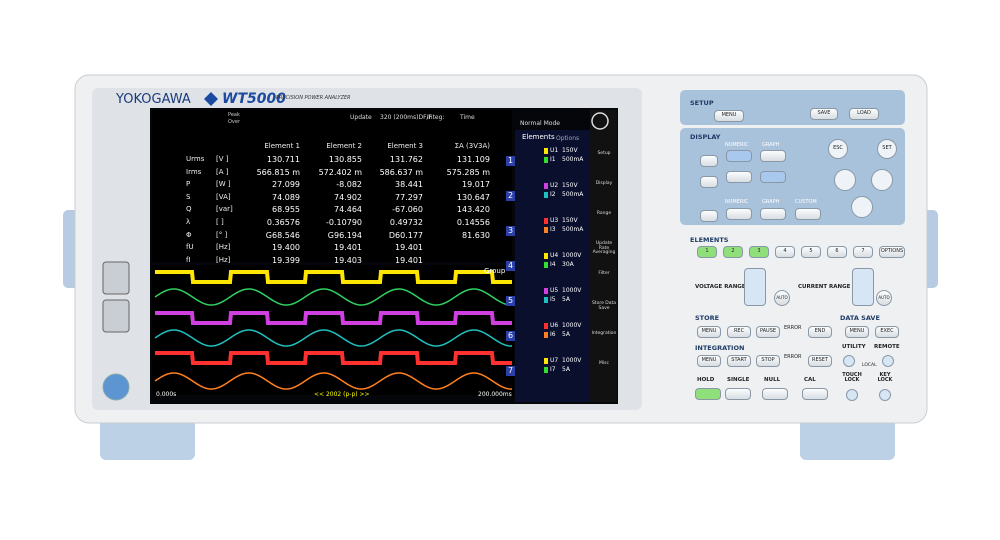  I want to click on panel-label: HOLD, so click(706, 380).